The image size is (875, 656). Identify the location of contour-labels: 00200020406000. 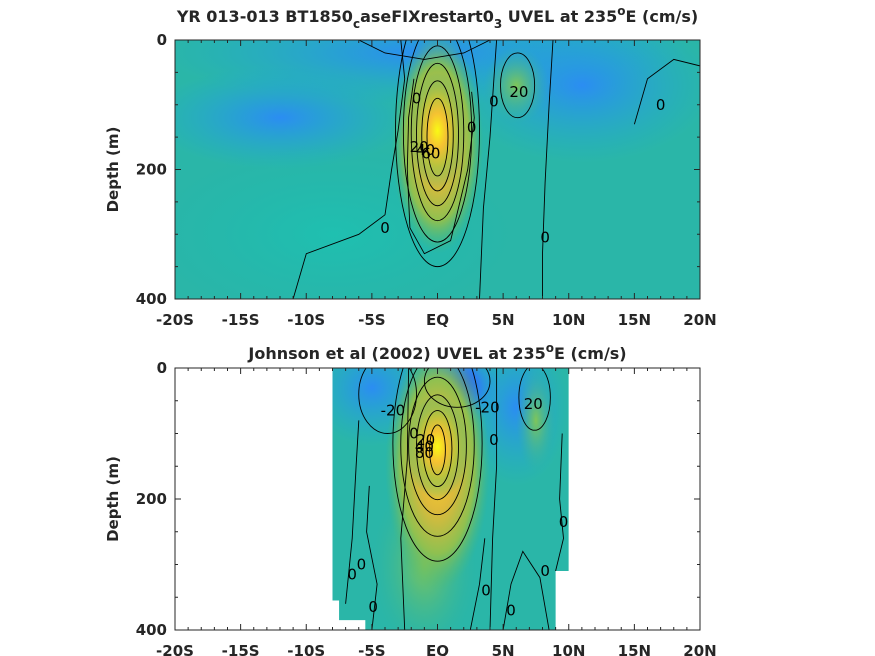
(523, 165).